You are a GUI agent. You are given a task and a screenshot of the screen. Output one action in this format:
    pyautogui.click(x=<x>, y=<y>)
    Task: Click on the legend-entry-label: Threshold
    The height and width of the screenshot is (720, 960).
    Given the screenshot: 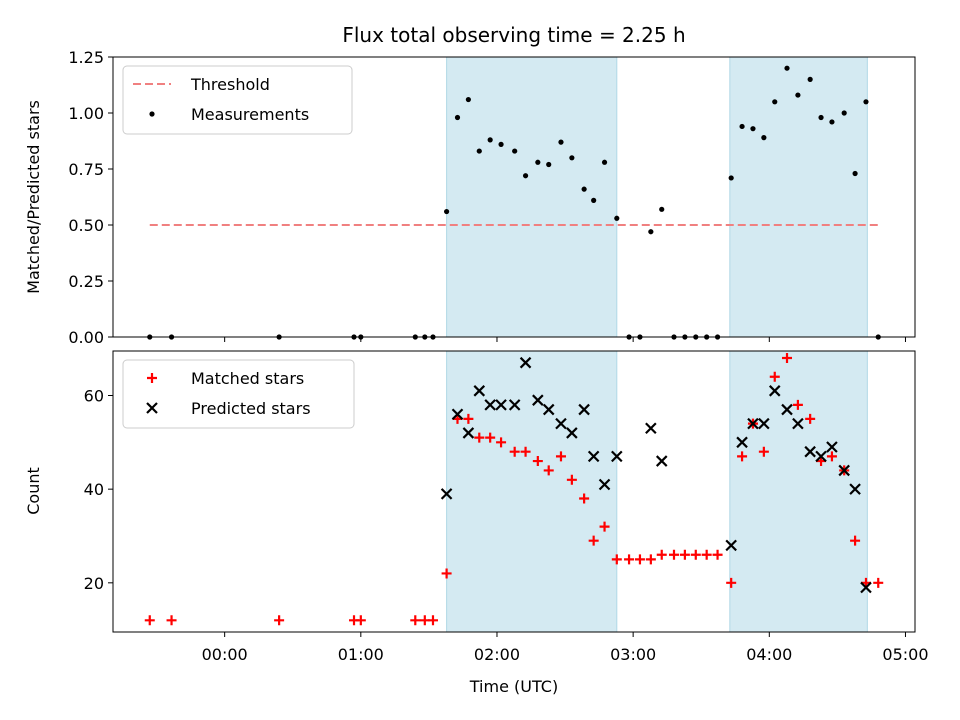 What is the action you would take?
    pyautogui.click(x=230, y=84)
    